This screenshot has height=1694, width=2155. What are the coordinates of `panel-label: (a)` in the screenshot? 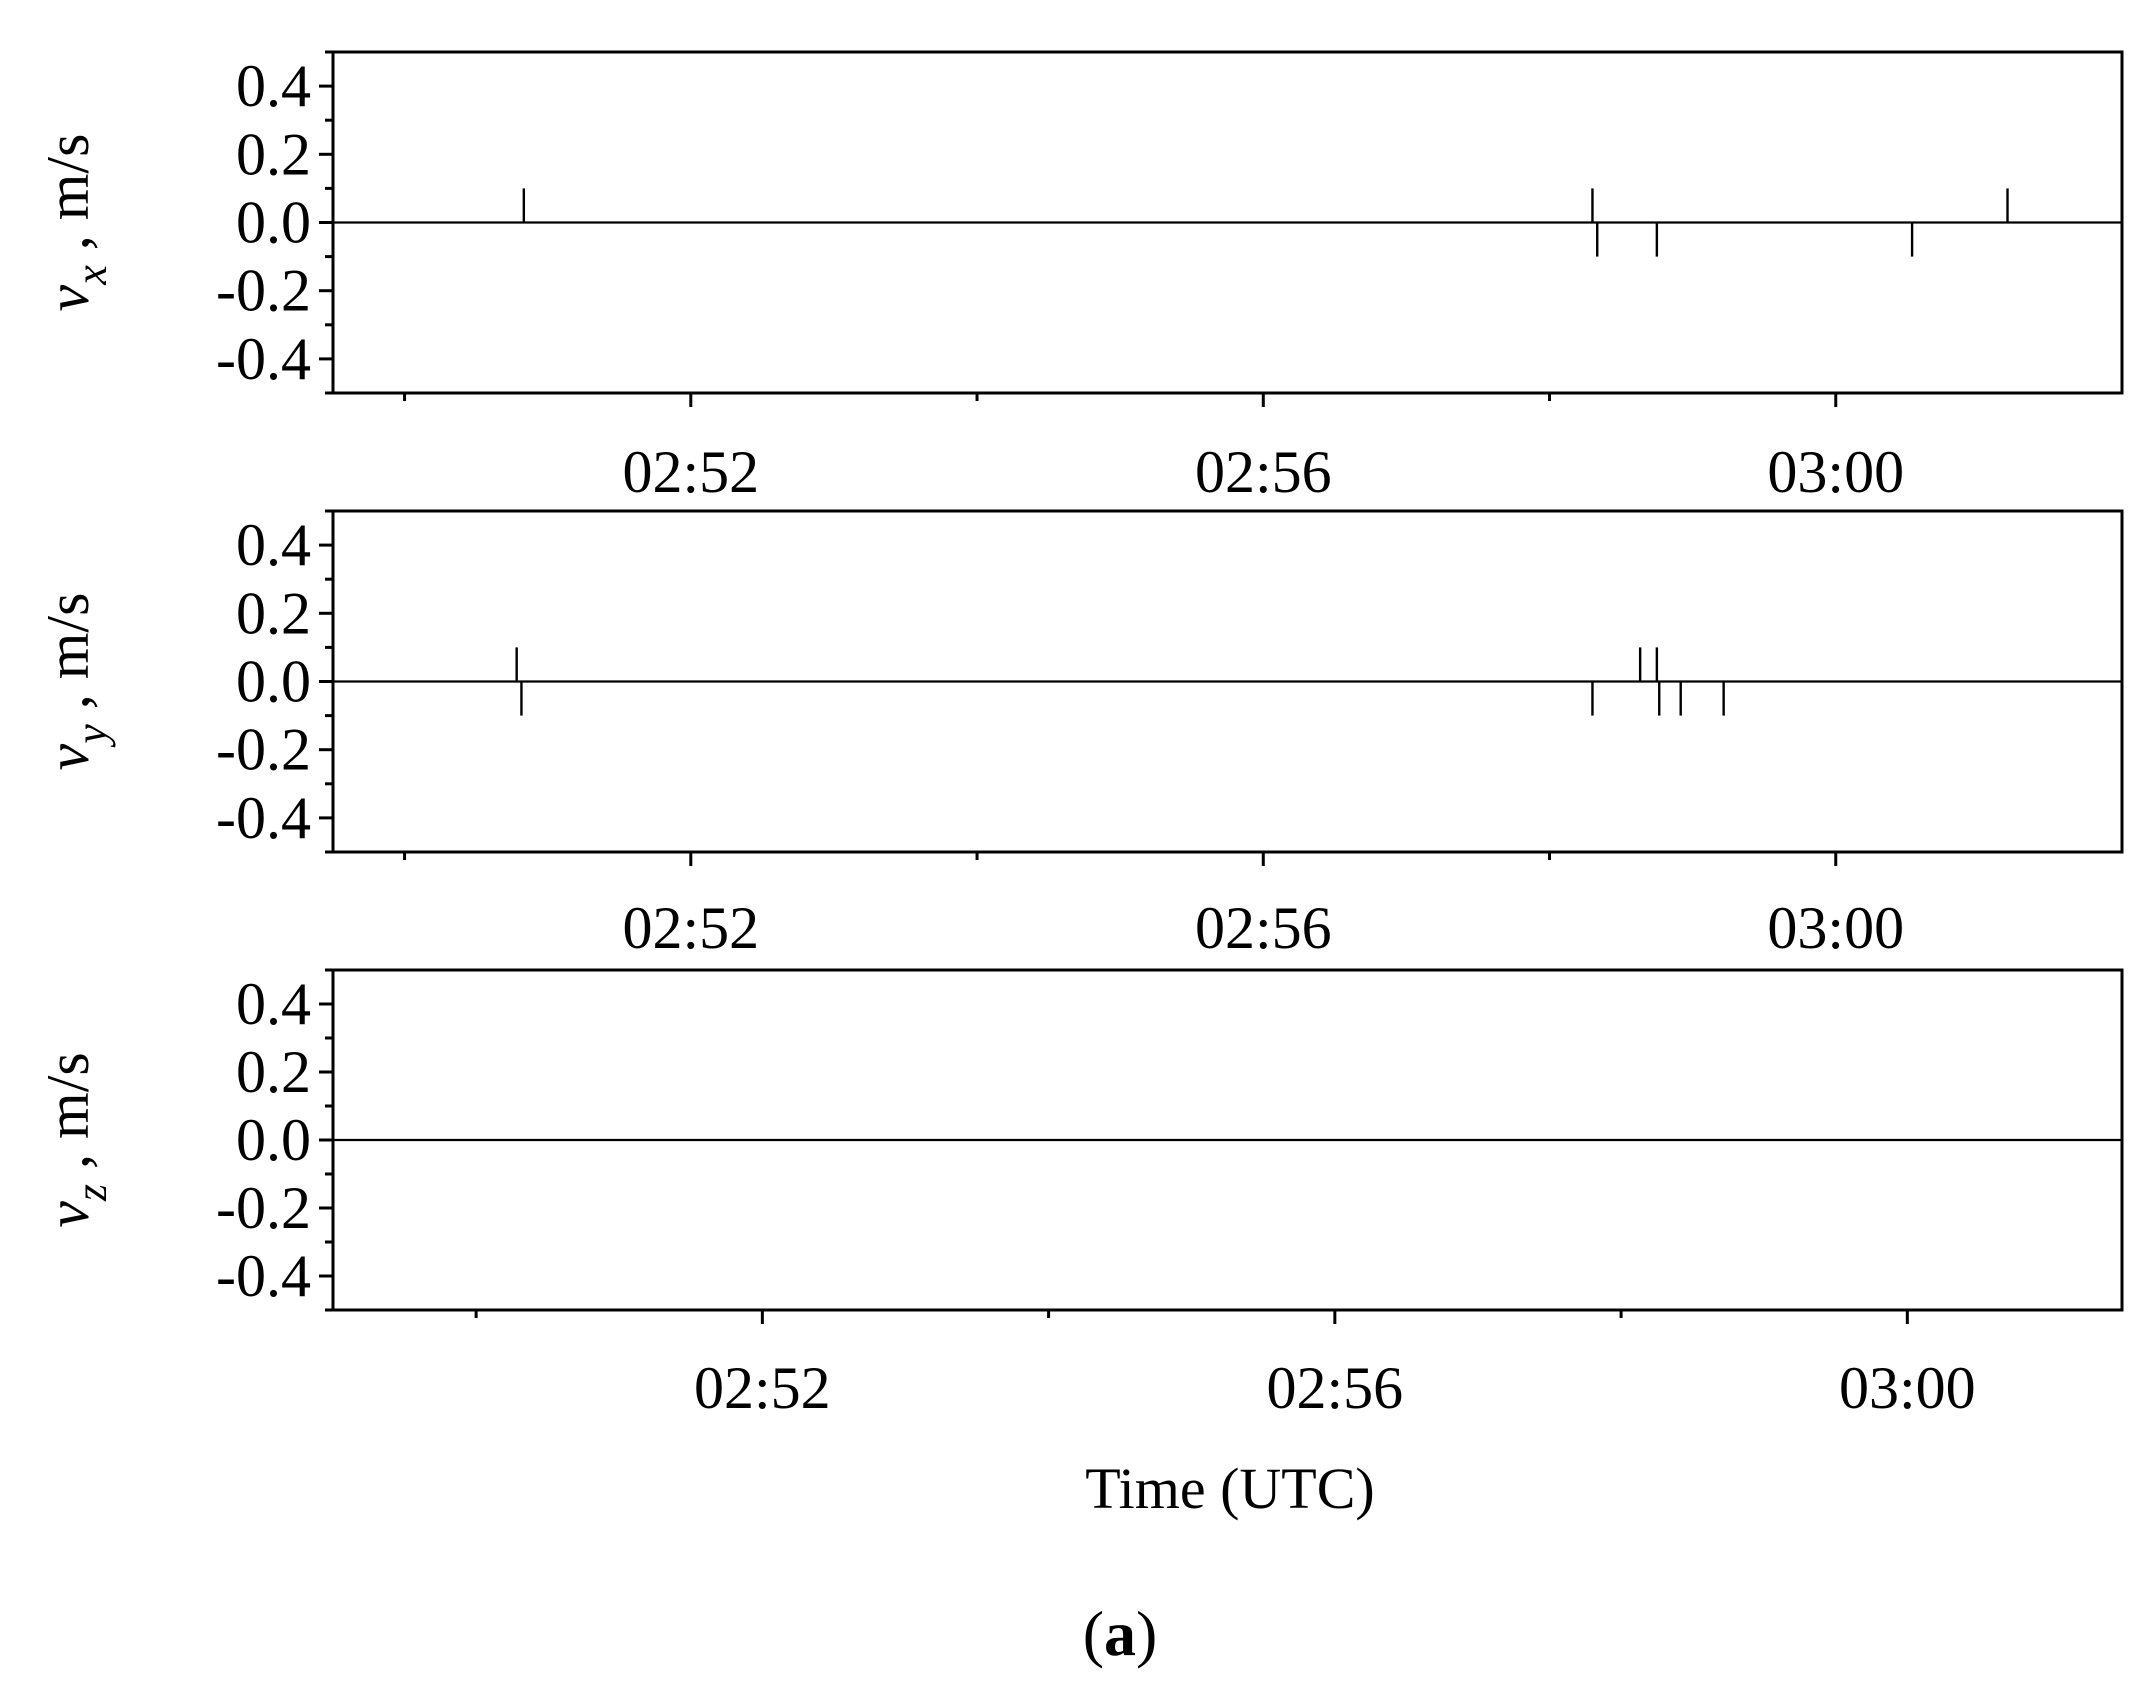 It's located at (1120, 1633).